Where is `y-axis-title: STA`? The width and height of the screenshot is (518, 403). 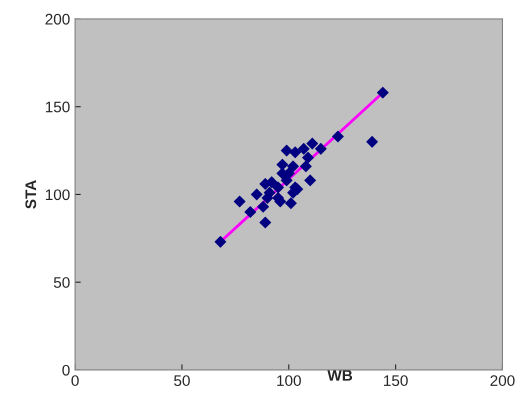
y-axis-title: STA is located at coordinates (30, 194).